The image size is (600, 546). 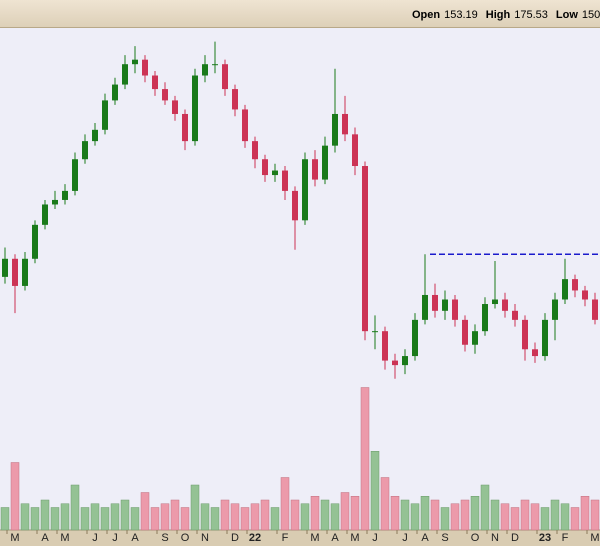 I want to click on x-tick-label: F, so click(x=285, y=538).